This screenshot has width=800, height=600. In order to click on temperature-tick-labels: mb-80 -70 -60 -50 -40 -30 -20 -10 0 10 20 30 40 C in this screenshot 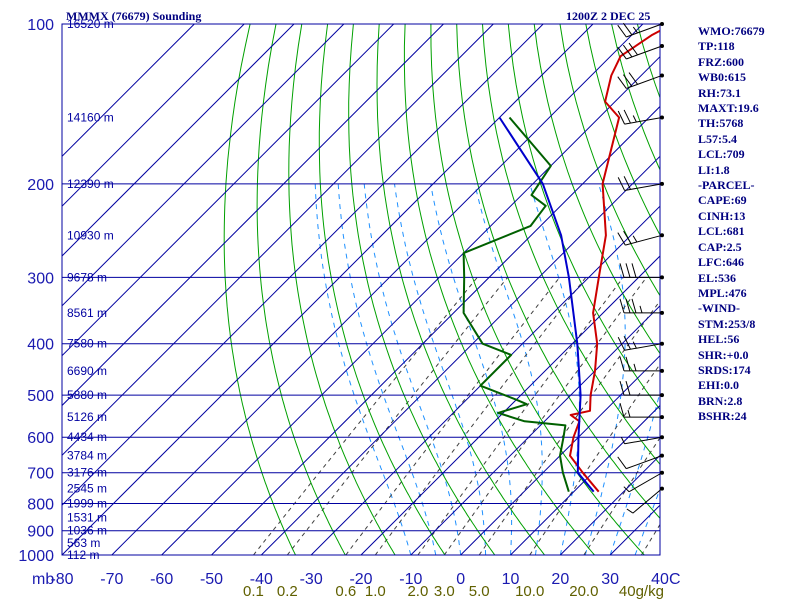, I will do `click(356, 579)`.